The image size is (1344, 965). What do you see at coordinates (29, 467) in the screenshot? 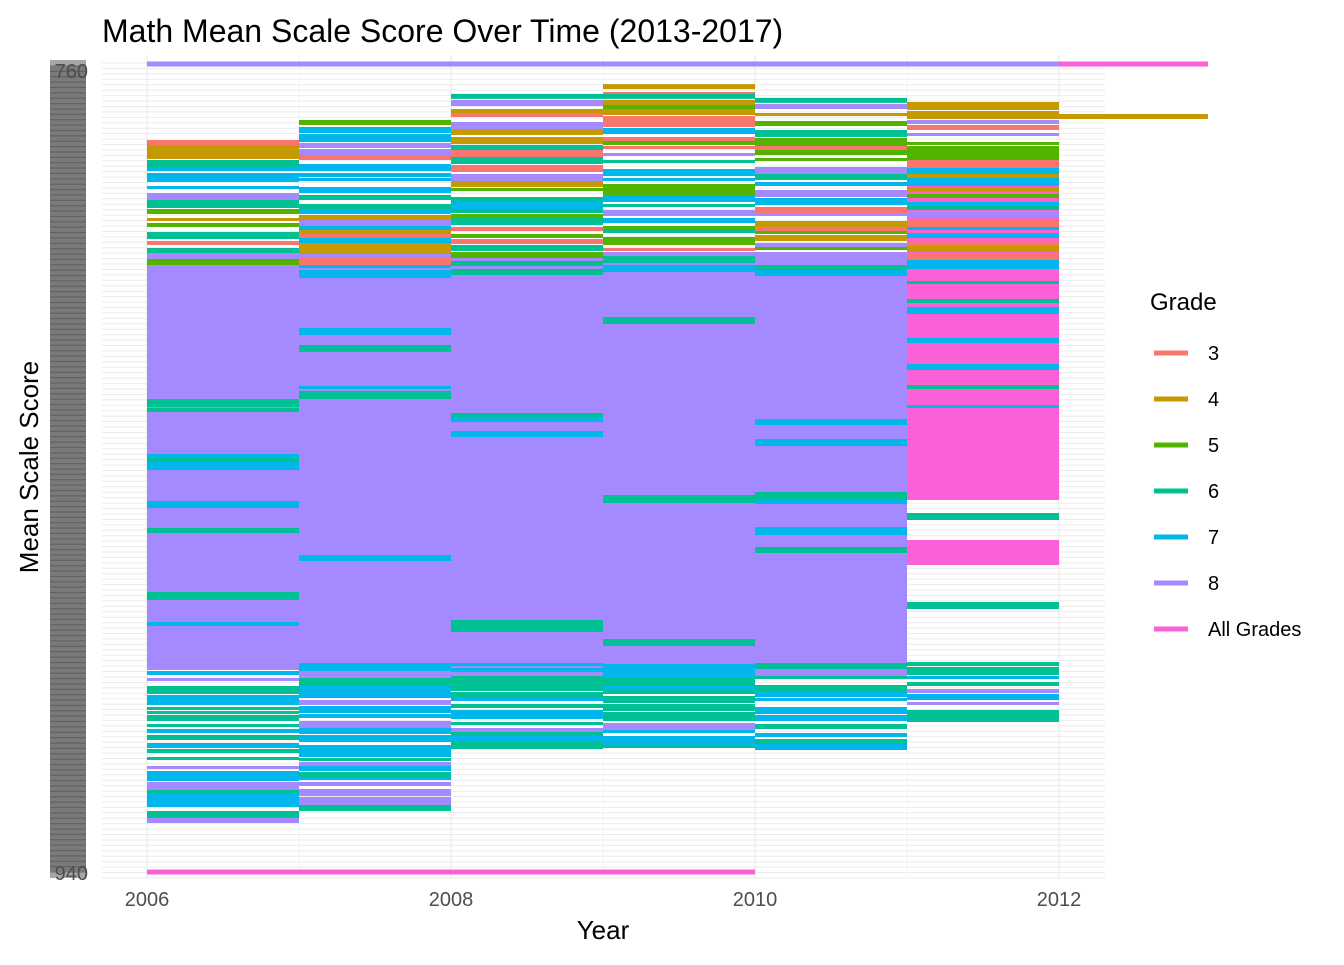
I see `y-axis-label: Mean Scale Score` at bounding box center [29, 467].